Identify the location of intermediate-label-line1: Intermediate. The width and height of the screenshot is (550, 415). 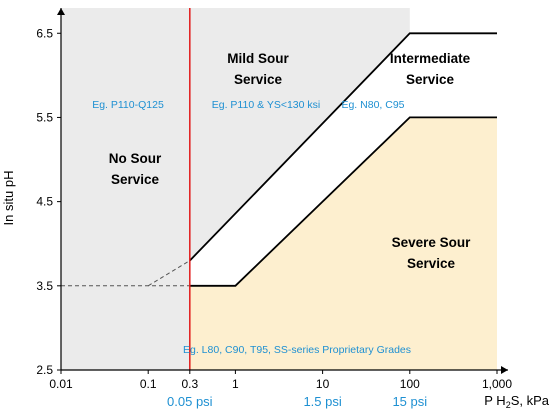
(430, 58).